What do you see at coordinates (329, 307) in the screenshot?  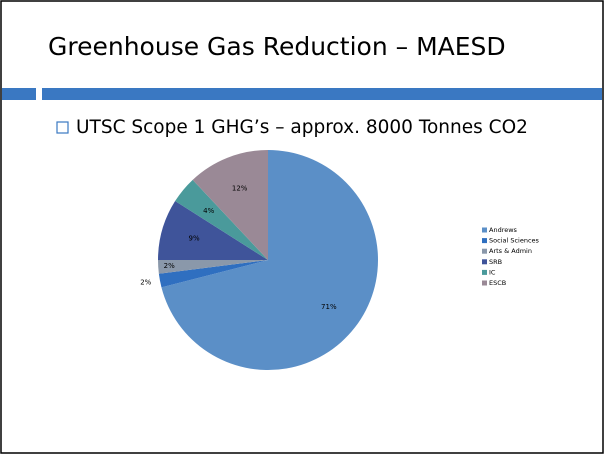 I see `data-label: 71%` at bounding box center [329, 307].